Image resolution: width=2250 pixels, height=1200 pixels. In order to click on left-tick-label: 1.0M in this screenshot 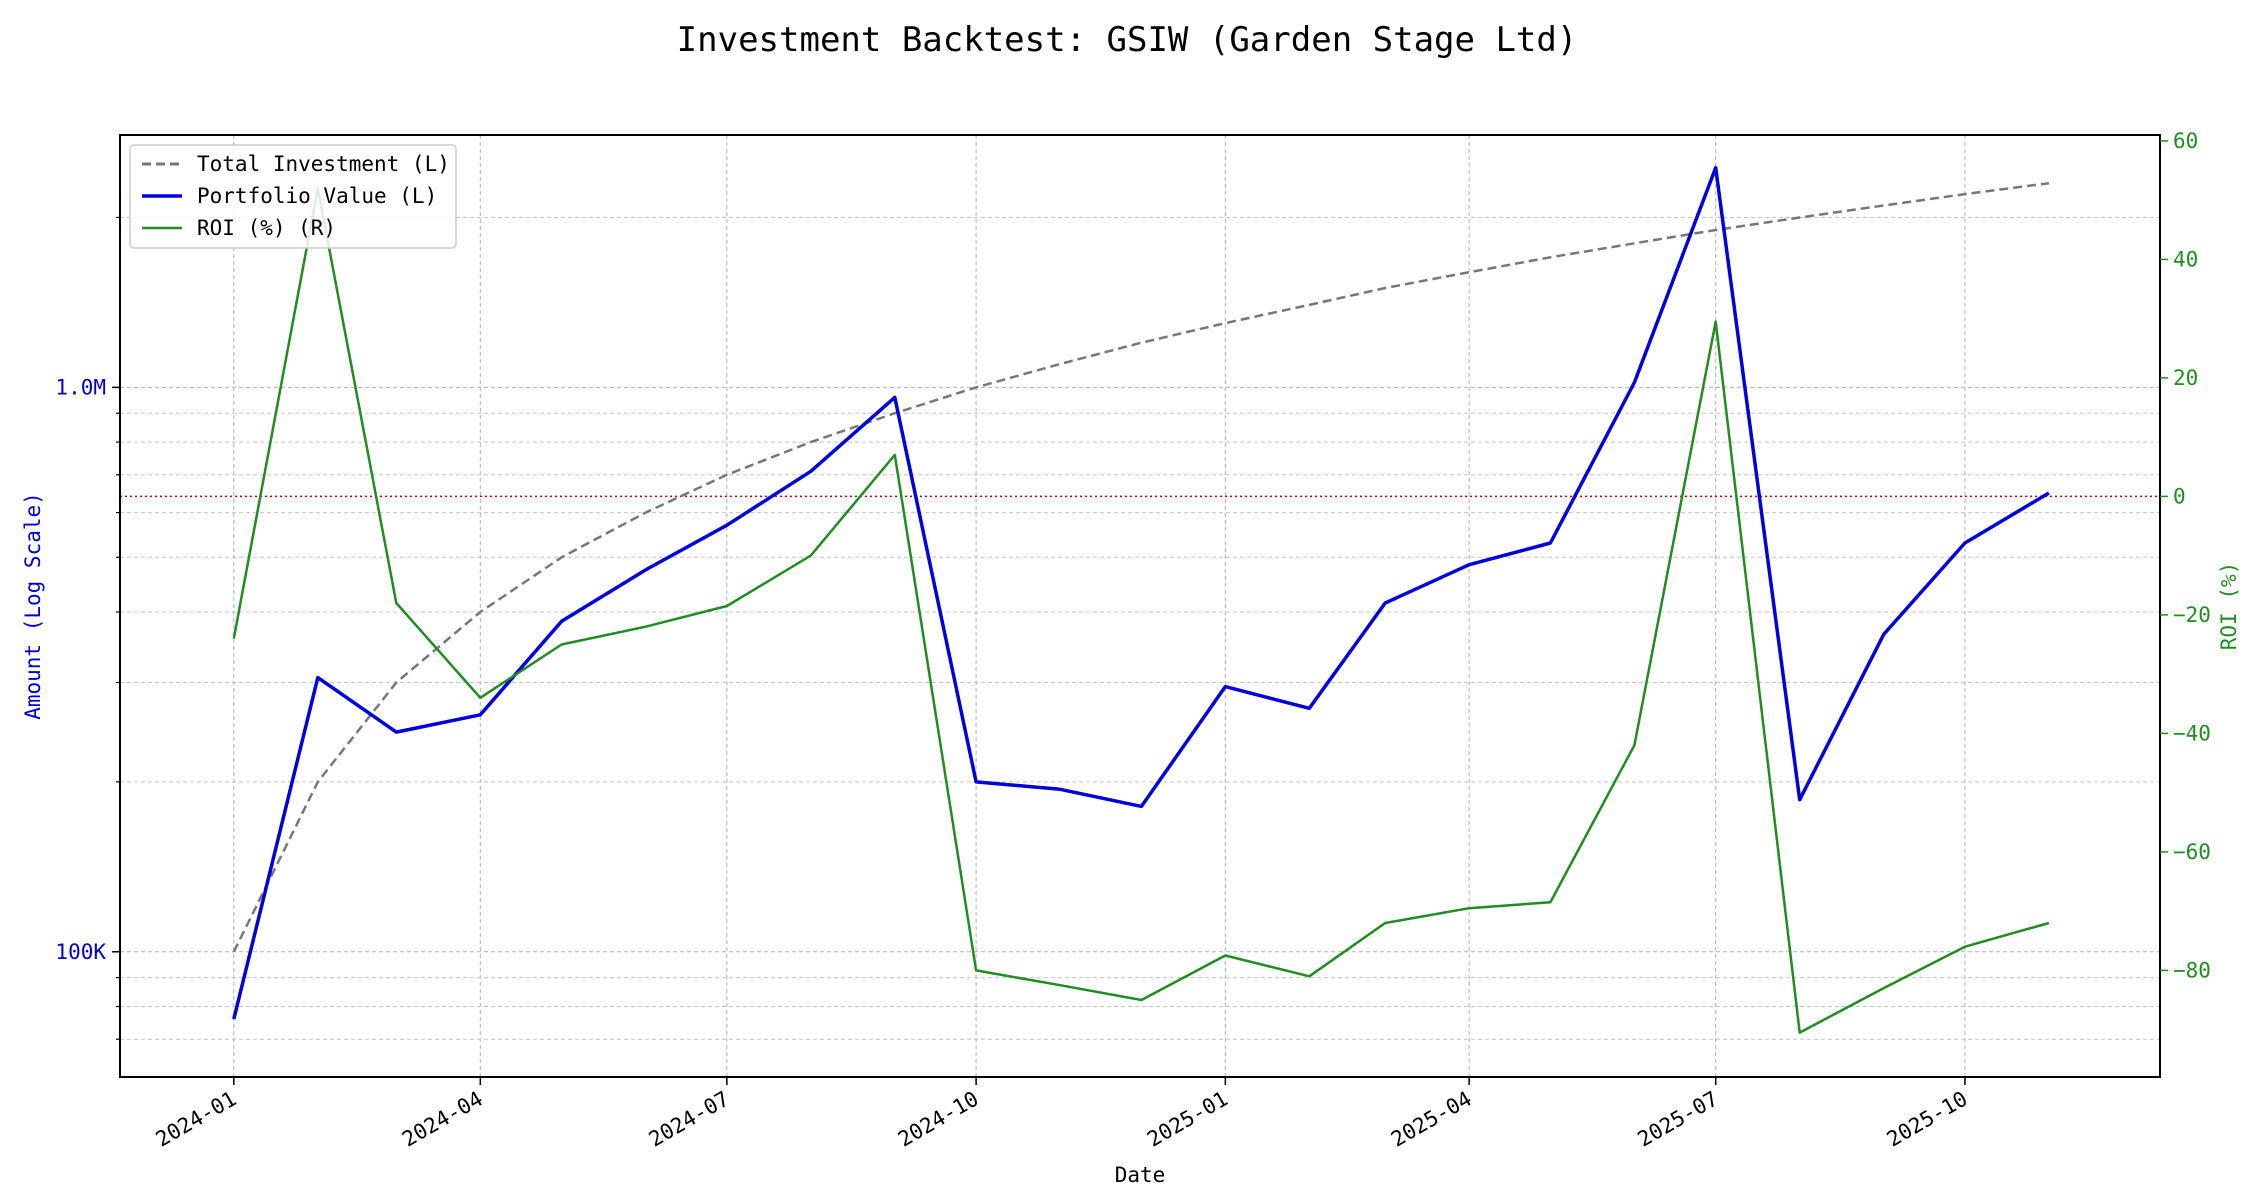, I will do `click(80, 387)`.